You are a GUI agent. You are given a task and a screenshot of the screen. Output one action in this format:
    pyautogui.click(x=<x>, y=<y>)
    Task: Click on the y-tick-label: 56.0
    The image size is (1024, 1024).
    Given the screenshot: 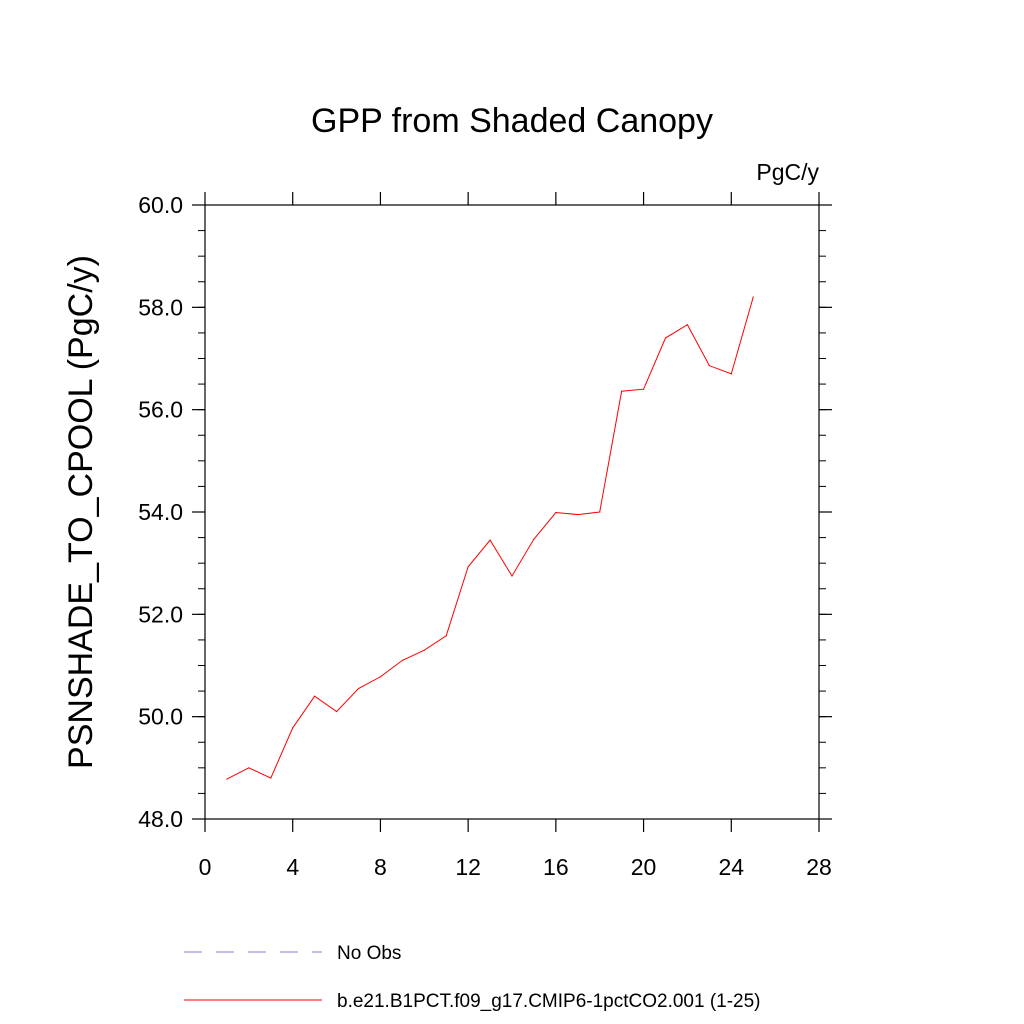 What is the action you would take?
    pyautogui.click(x=160, y=410)
    